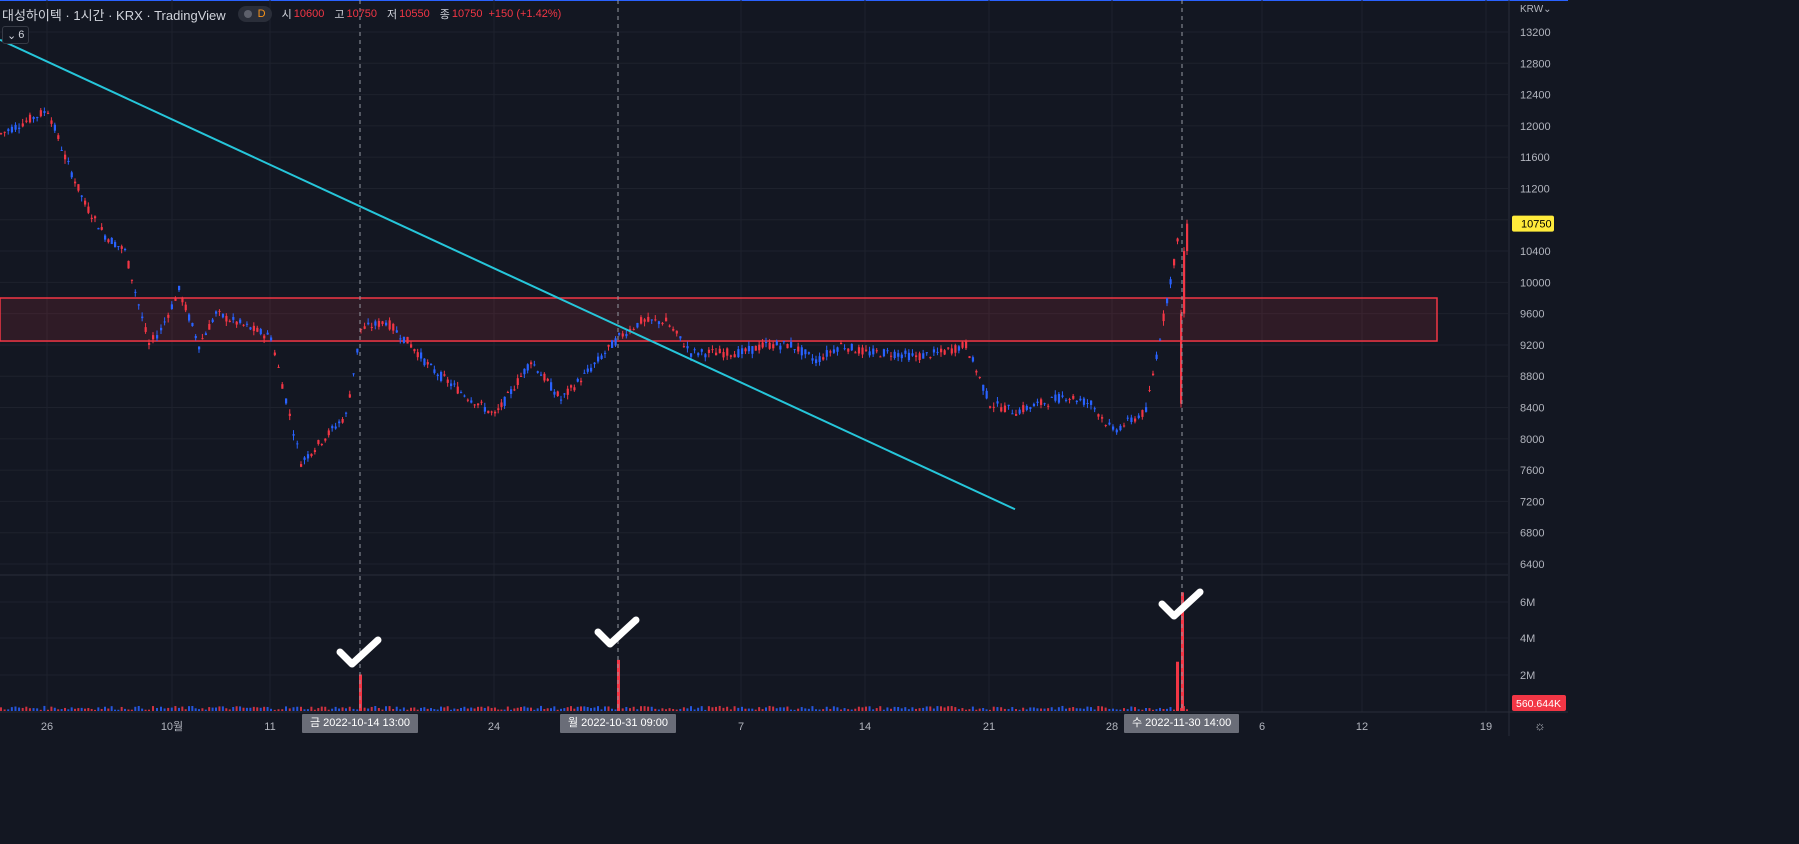  What do you see at coordinates (254, 14) in the screenshot?
I see `interval-pill: D` at bounding box center [254, 14].